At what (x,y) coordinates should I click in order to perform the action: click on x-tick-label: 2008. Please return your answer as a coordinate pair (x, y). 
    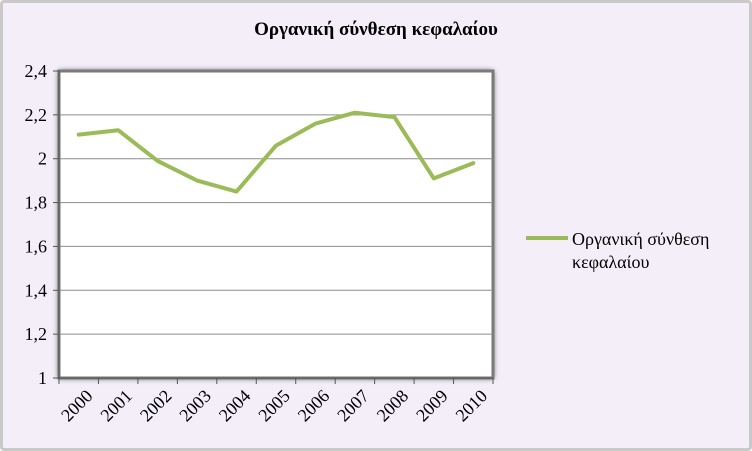
    Looking at the image, I should click on (393, 406).